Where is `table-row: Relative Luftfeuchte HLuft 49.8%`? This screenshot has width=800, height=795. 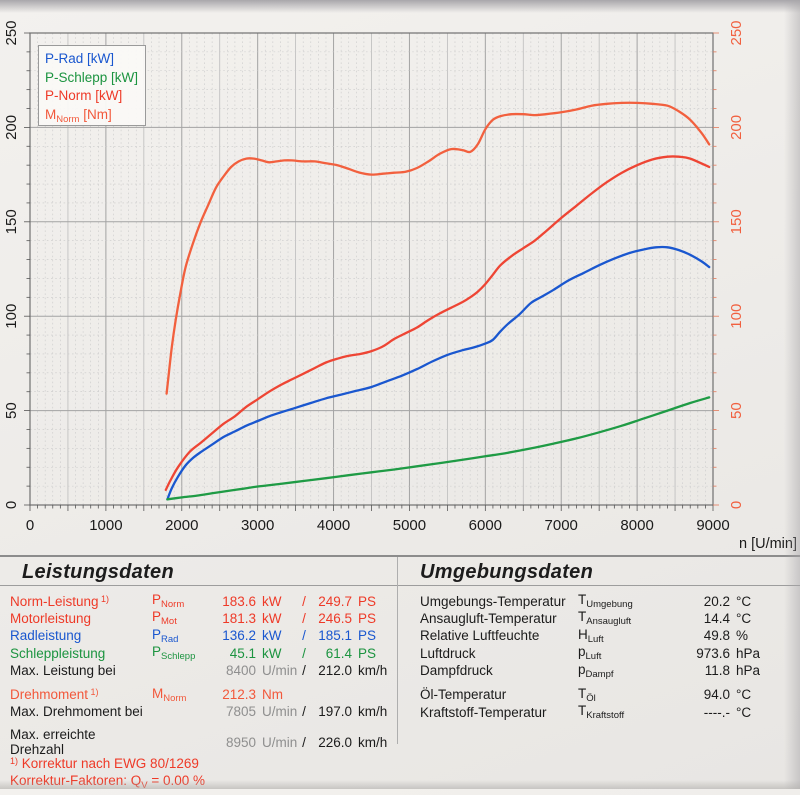
table-row: Relative Luftfeuchte HLuft 49.8% is located at coordinates (599, 636).